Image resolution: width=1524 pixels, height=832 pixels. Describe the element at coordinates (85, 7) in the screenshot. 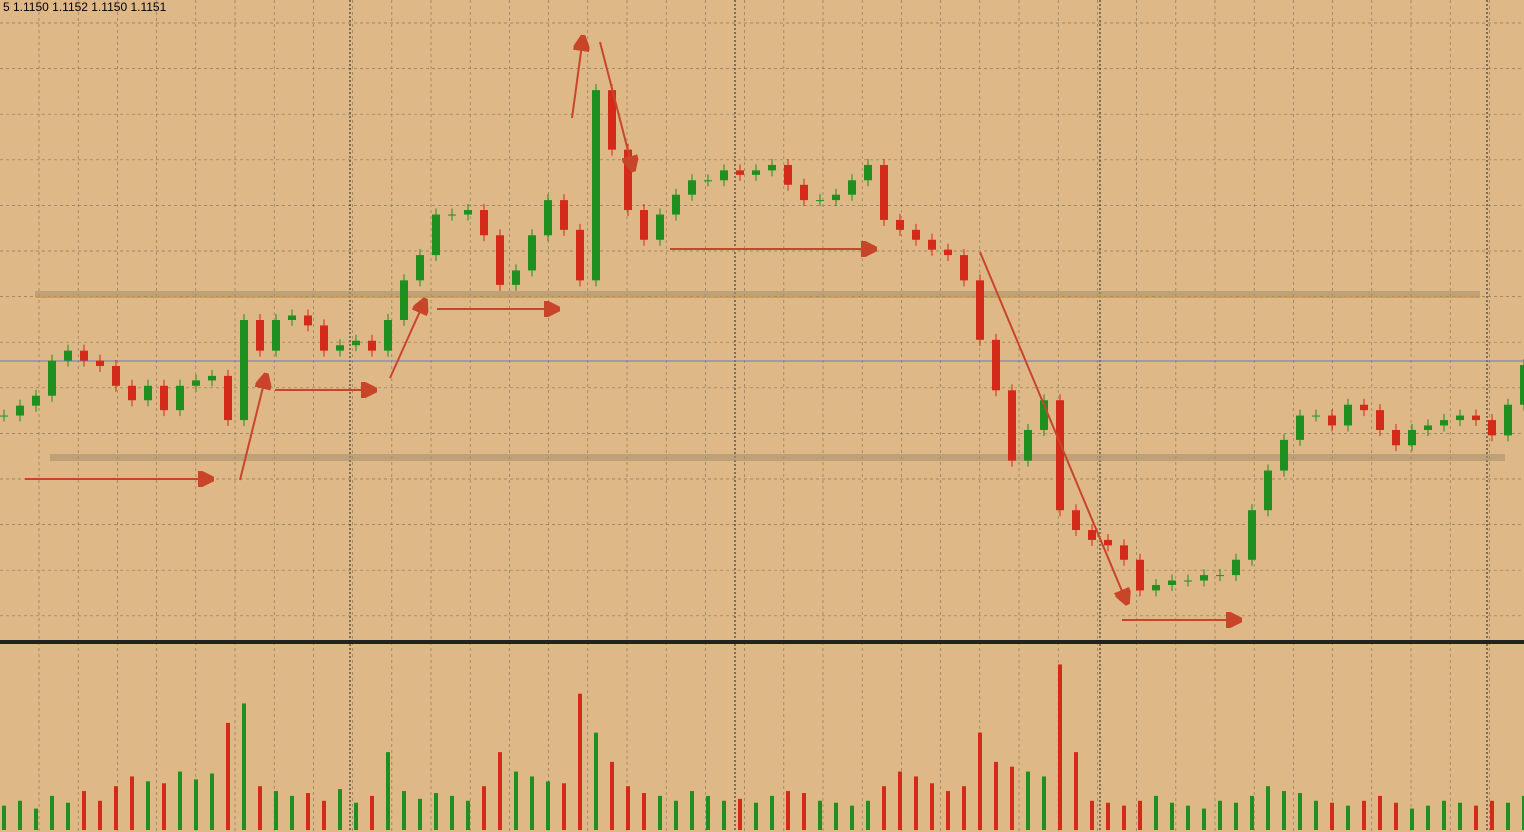

I see `header-quote: 5 1.1150 1.1152 1.1150 1.1151` at that location.